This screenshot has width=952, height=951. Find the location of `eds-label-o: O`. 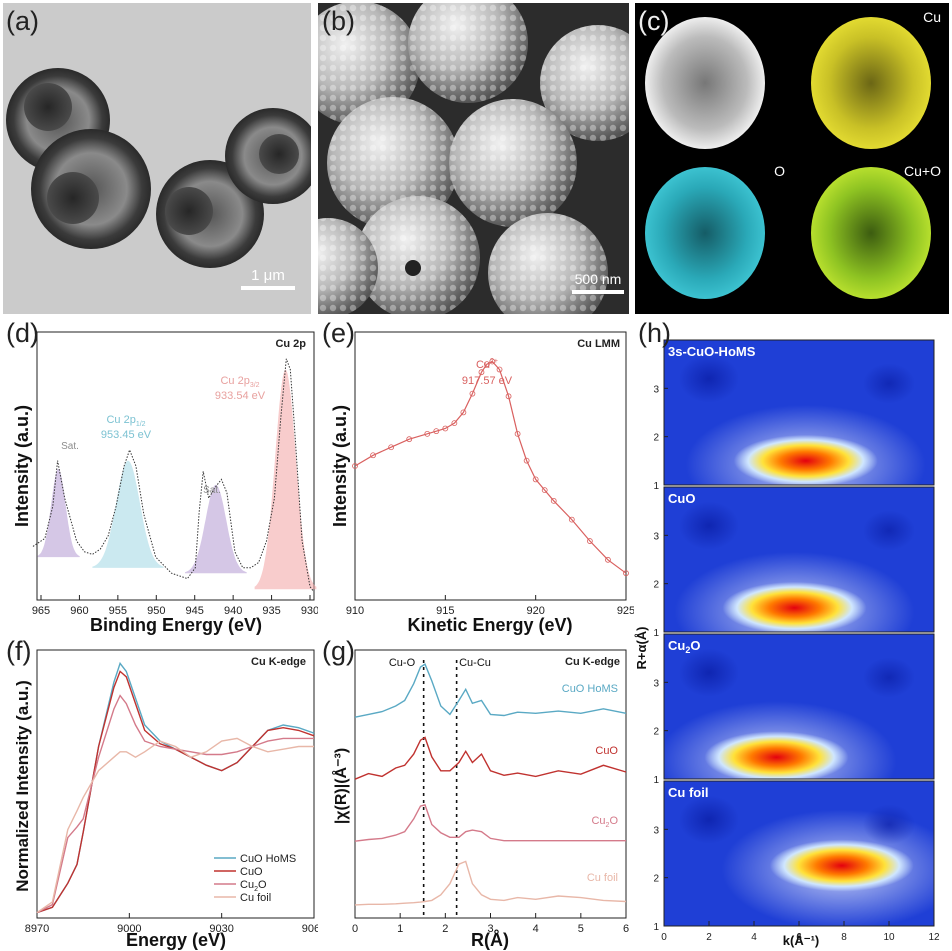

eds-label-o: O is located at coordinates (779, 171).